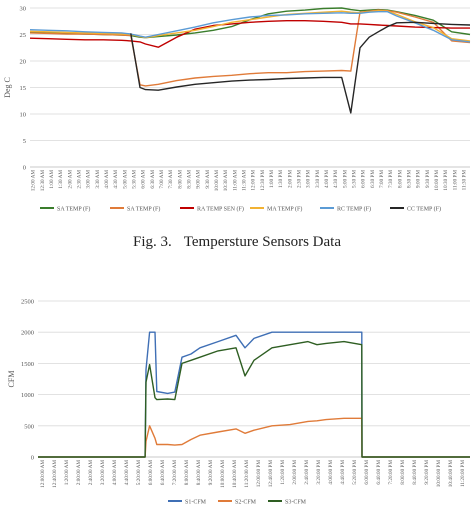 Image resolution: width=474 pixels, height=506 pixels. What do you see at coordinates (208, 179) in the screenshot?
I see `x-tick-label: 9:30 AM` at bounding box center [208, 179].